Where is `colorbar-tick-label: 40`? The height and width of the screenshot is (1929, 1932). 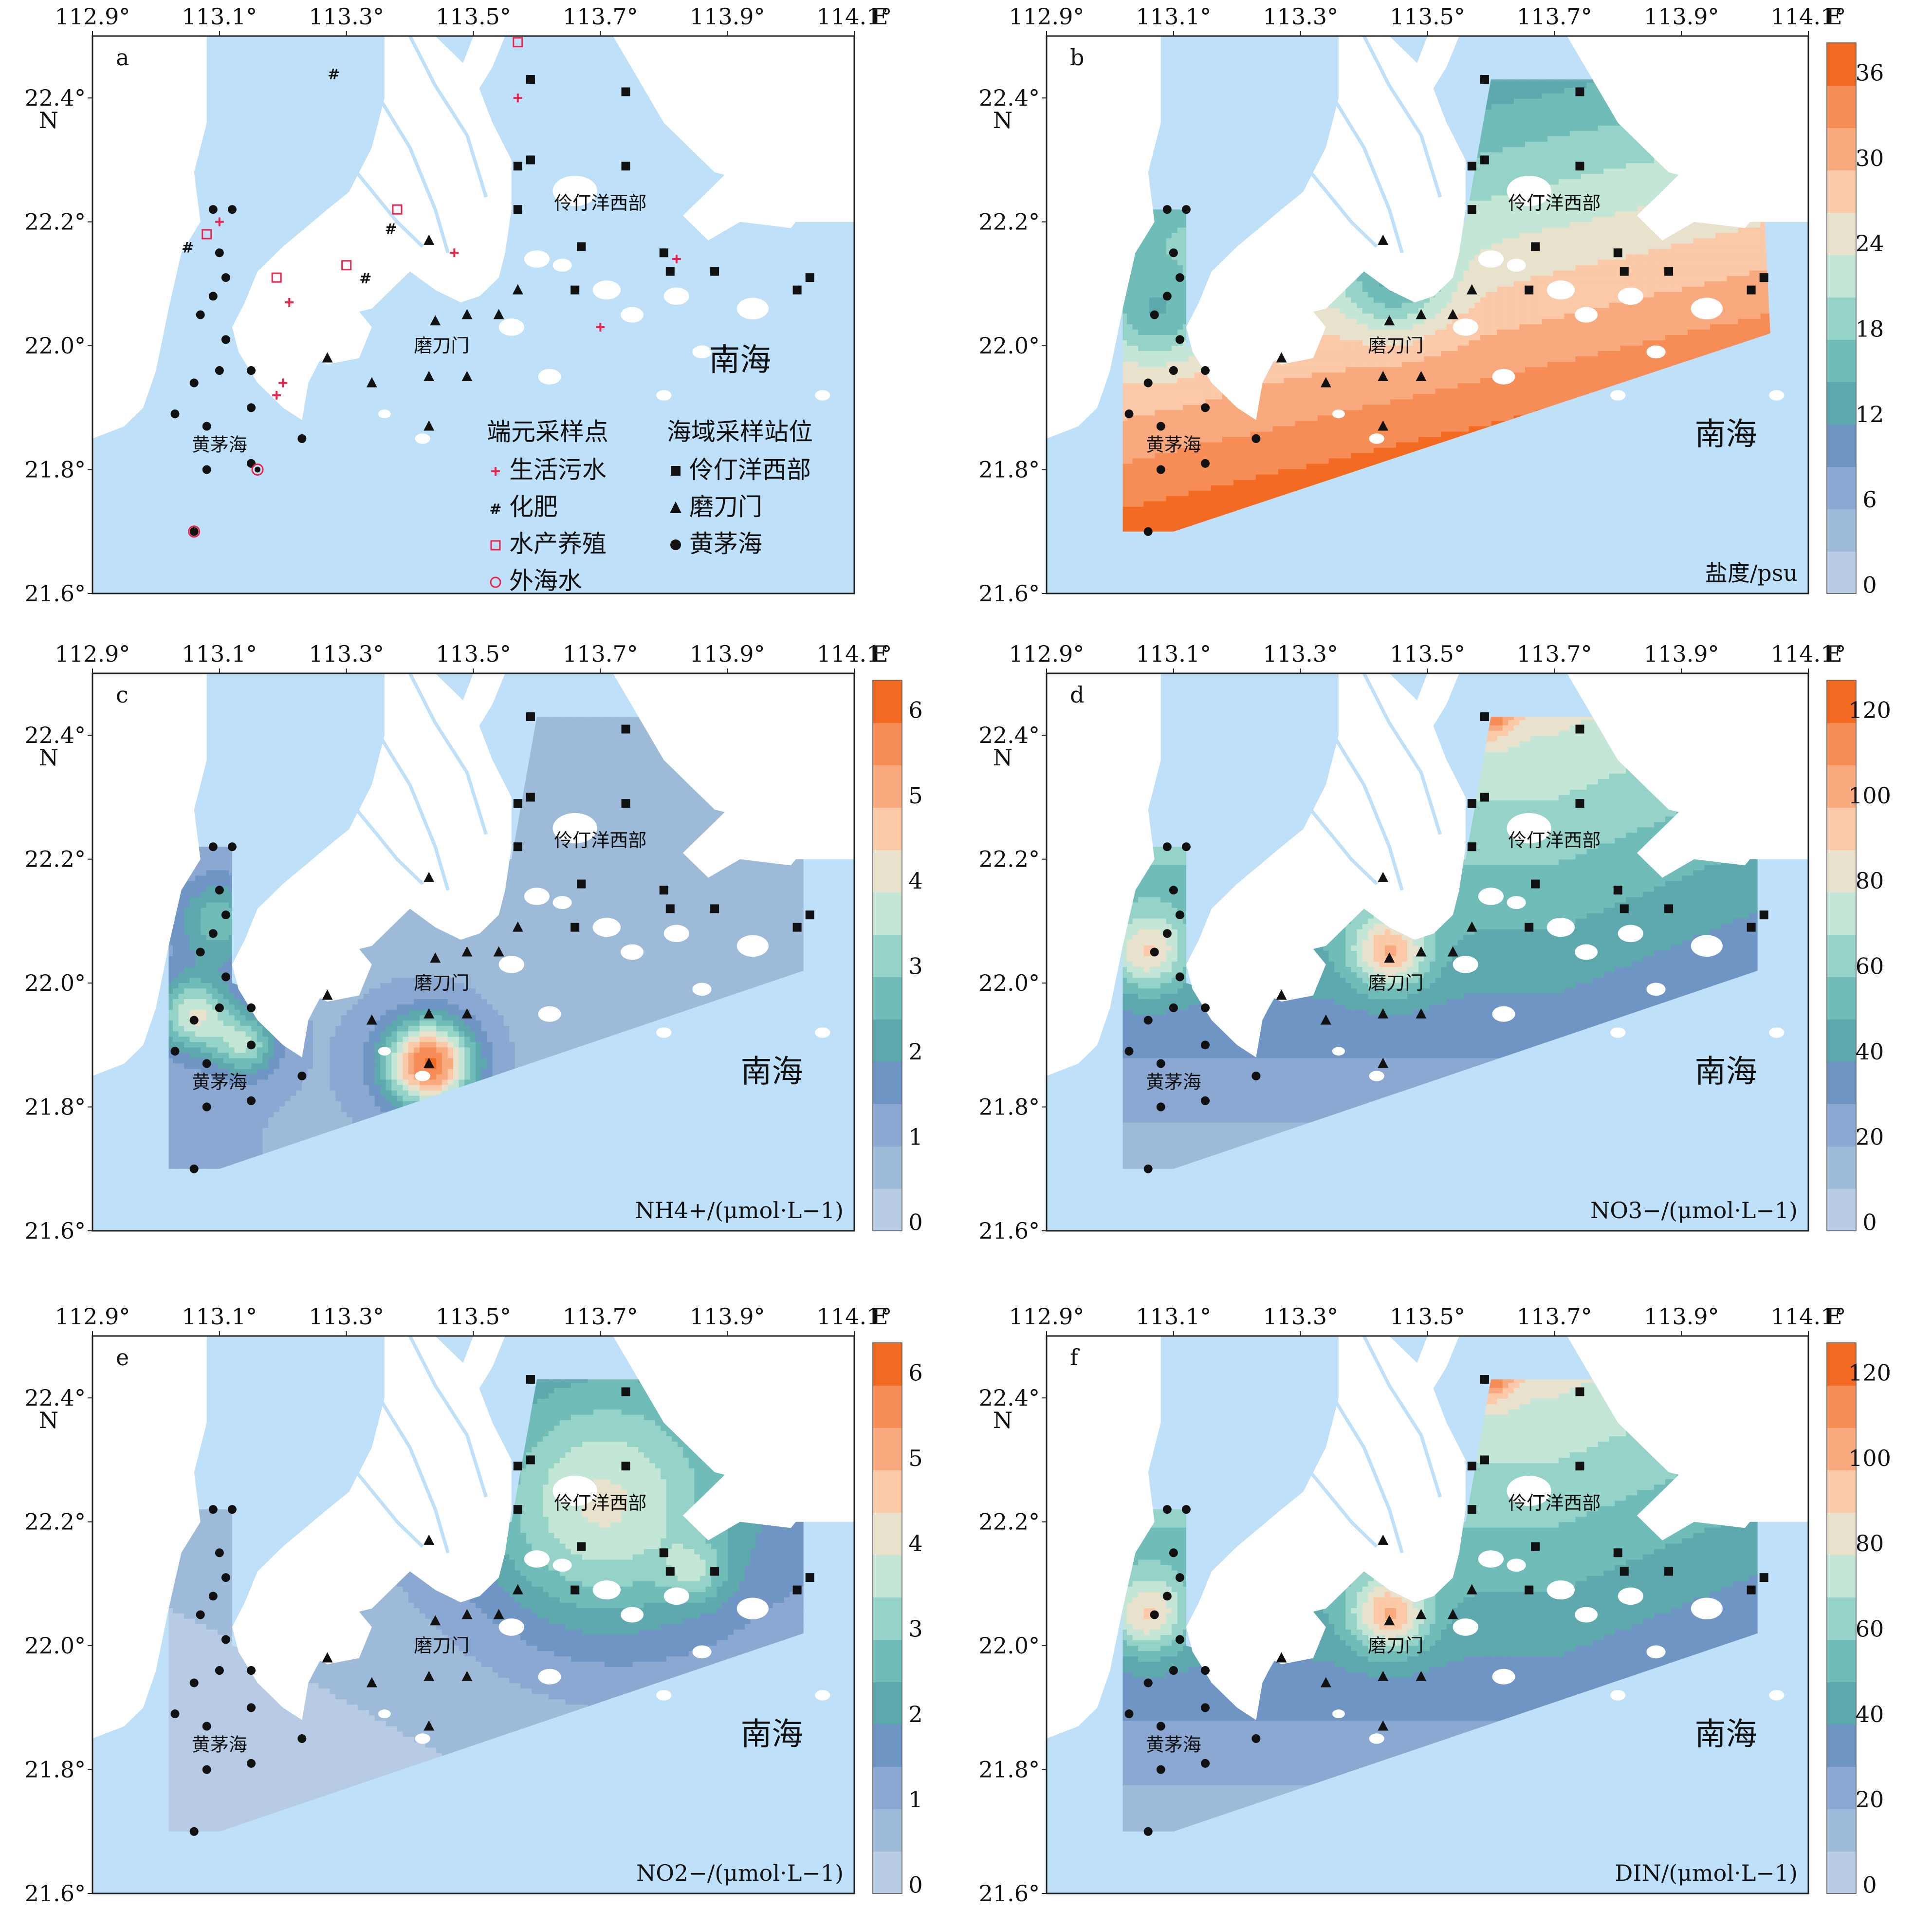 colorbar-tick-label: 40 is located at coordinates (1870, 1714).